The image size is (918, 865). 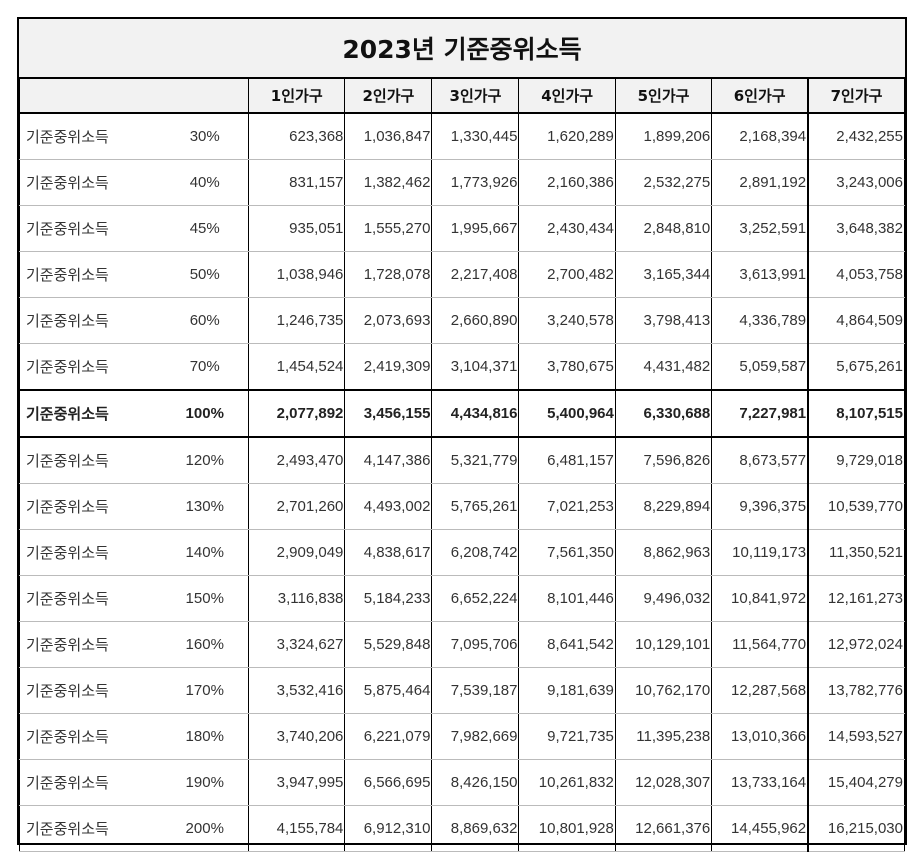 I want to click on income-value-5-person: 3,165,344, so click(x=663, y=274).